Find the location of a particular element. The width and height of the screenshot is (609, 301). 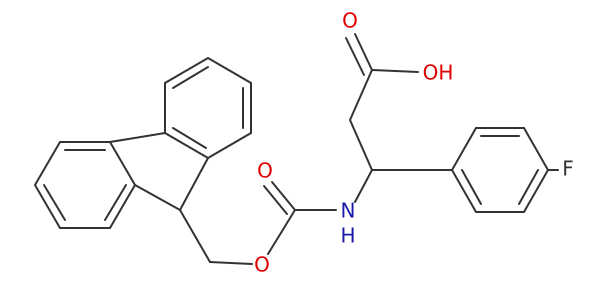

atom-label: OH is located at coordinates (438, 73).